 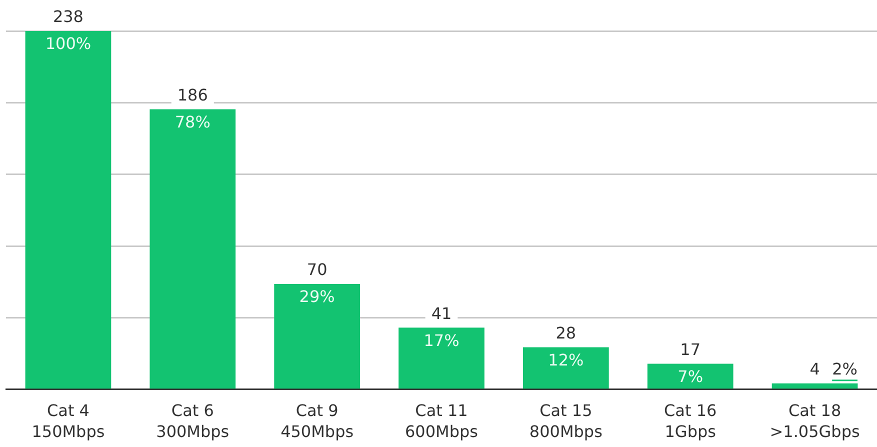 I want to click on x-tick-label: Cat 18 >1.05Gbps, so click(x=815, y=420).